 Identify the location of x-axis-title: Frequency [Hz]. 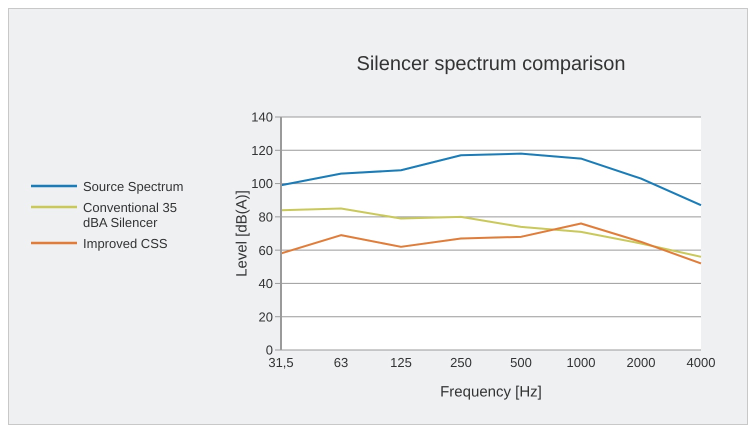
(491, 392).